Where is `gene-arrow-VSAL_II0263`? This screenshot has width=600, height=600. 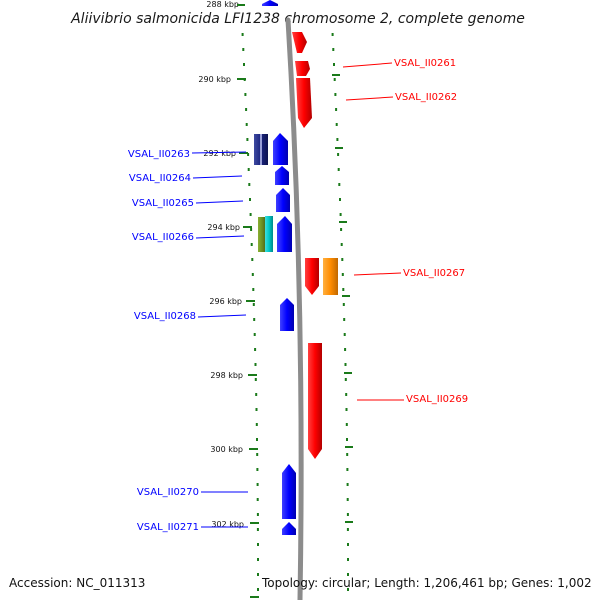 gene-arrow-VSAL_II0263 is located at coordinates (280, 149).